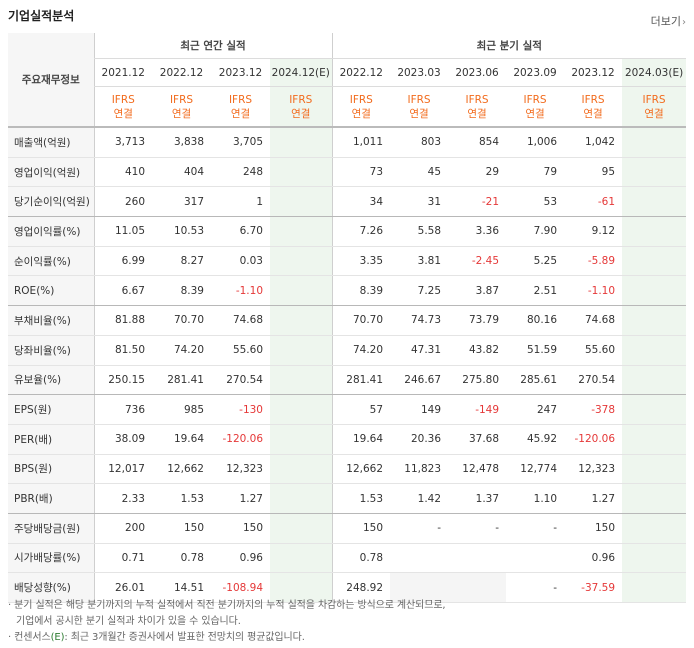 The height and width of the screenshot is (648, 694). Describe the element at coordinates (593, 439) in the screenshot. I see `cell-value: -120.06` at that location.